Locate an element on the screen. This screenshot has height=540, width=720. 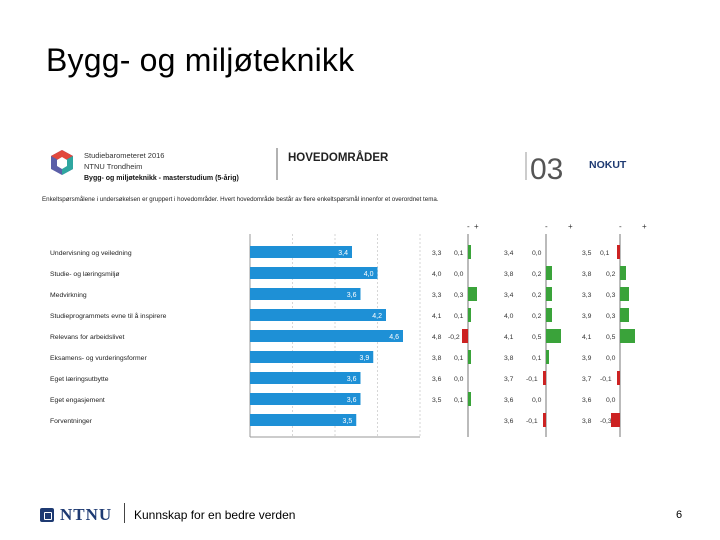
chart-row: Forventninger 3,5 3,6 -0,1 3,8 -0,3 is located at coordinates (335, 420).